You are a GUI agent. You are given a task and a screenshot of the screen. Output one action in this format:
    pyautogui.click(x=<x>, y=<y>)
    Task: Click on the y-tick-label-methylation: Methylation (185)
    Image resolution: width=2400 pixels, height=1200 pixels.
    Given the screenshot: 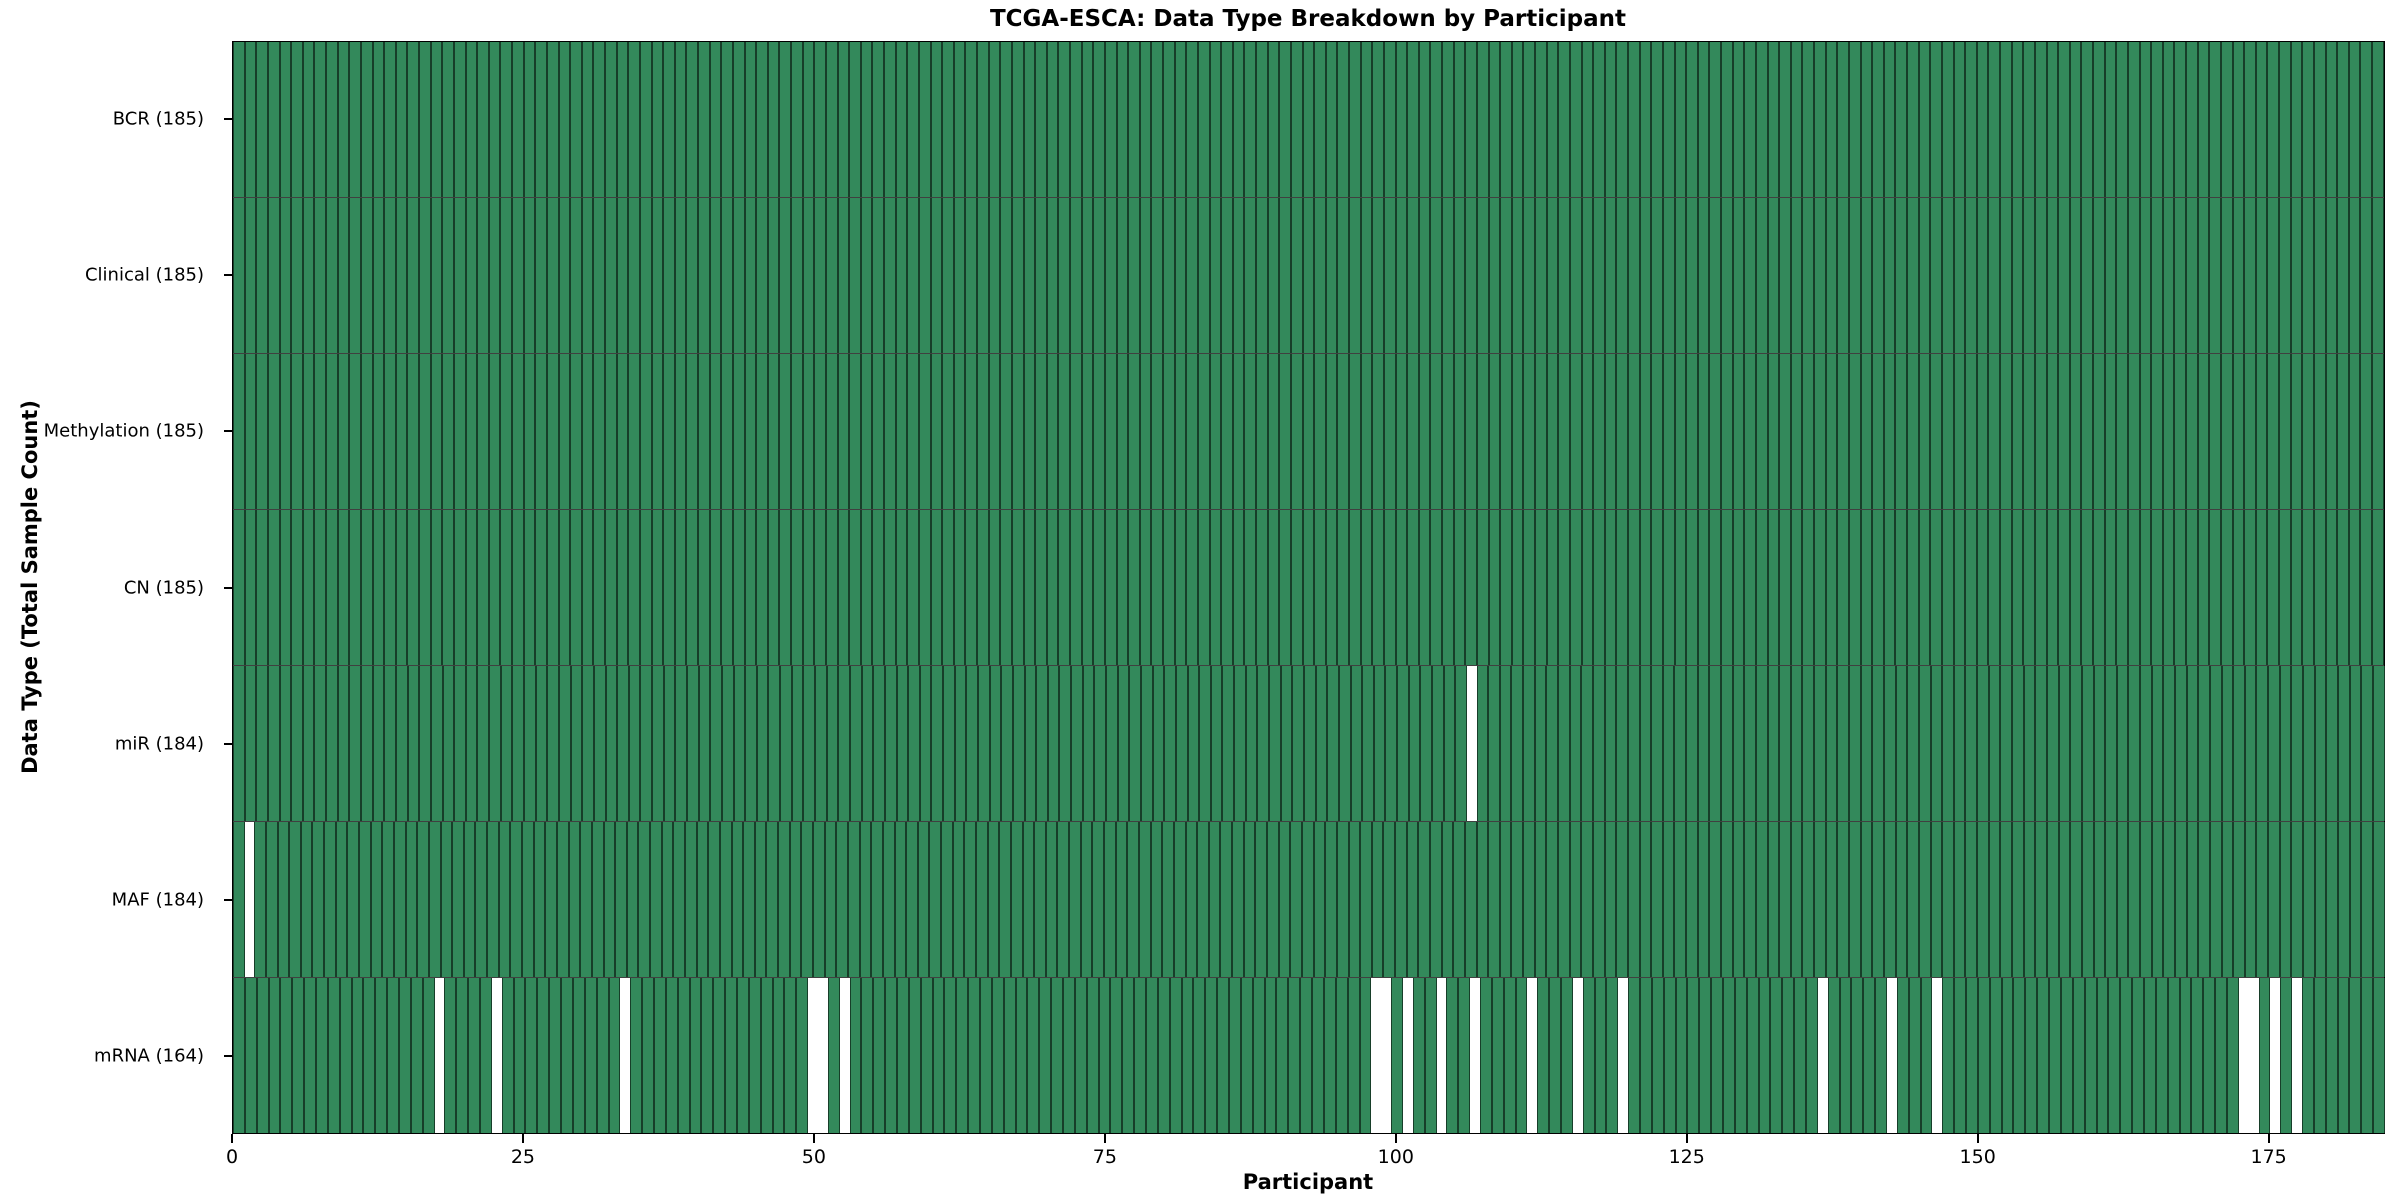 What is the action you would take?
    pyautogui.click(x=123, y=431)
    